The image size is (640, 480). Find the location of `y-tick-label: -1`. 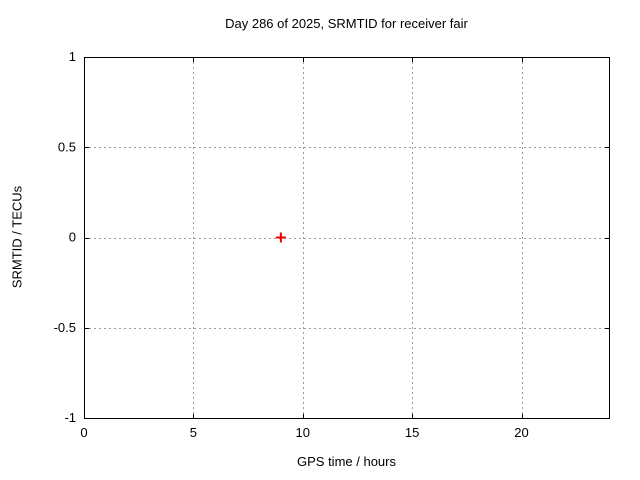

y-tick-label: -1 is located at coordinates (70, 417).